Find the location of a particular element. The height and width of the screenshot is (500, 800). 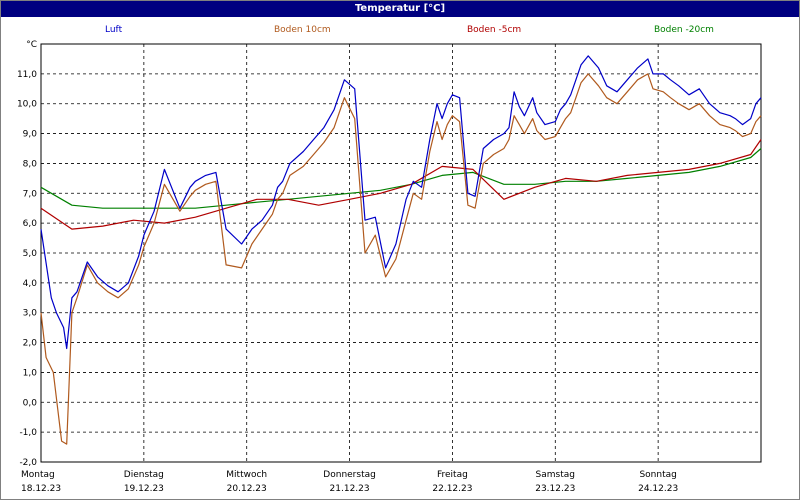

x-day-label: Dienstag is located at coordinates (144, 475).